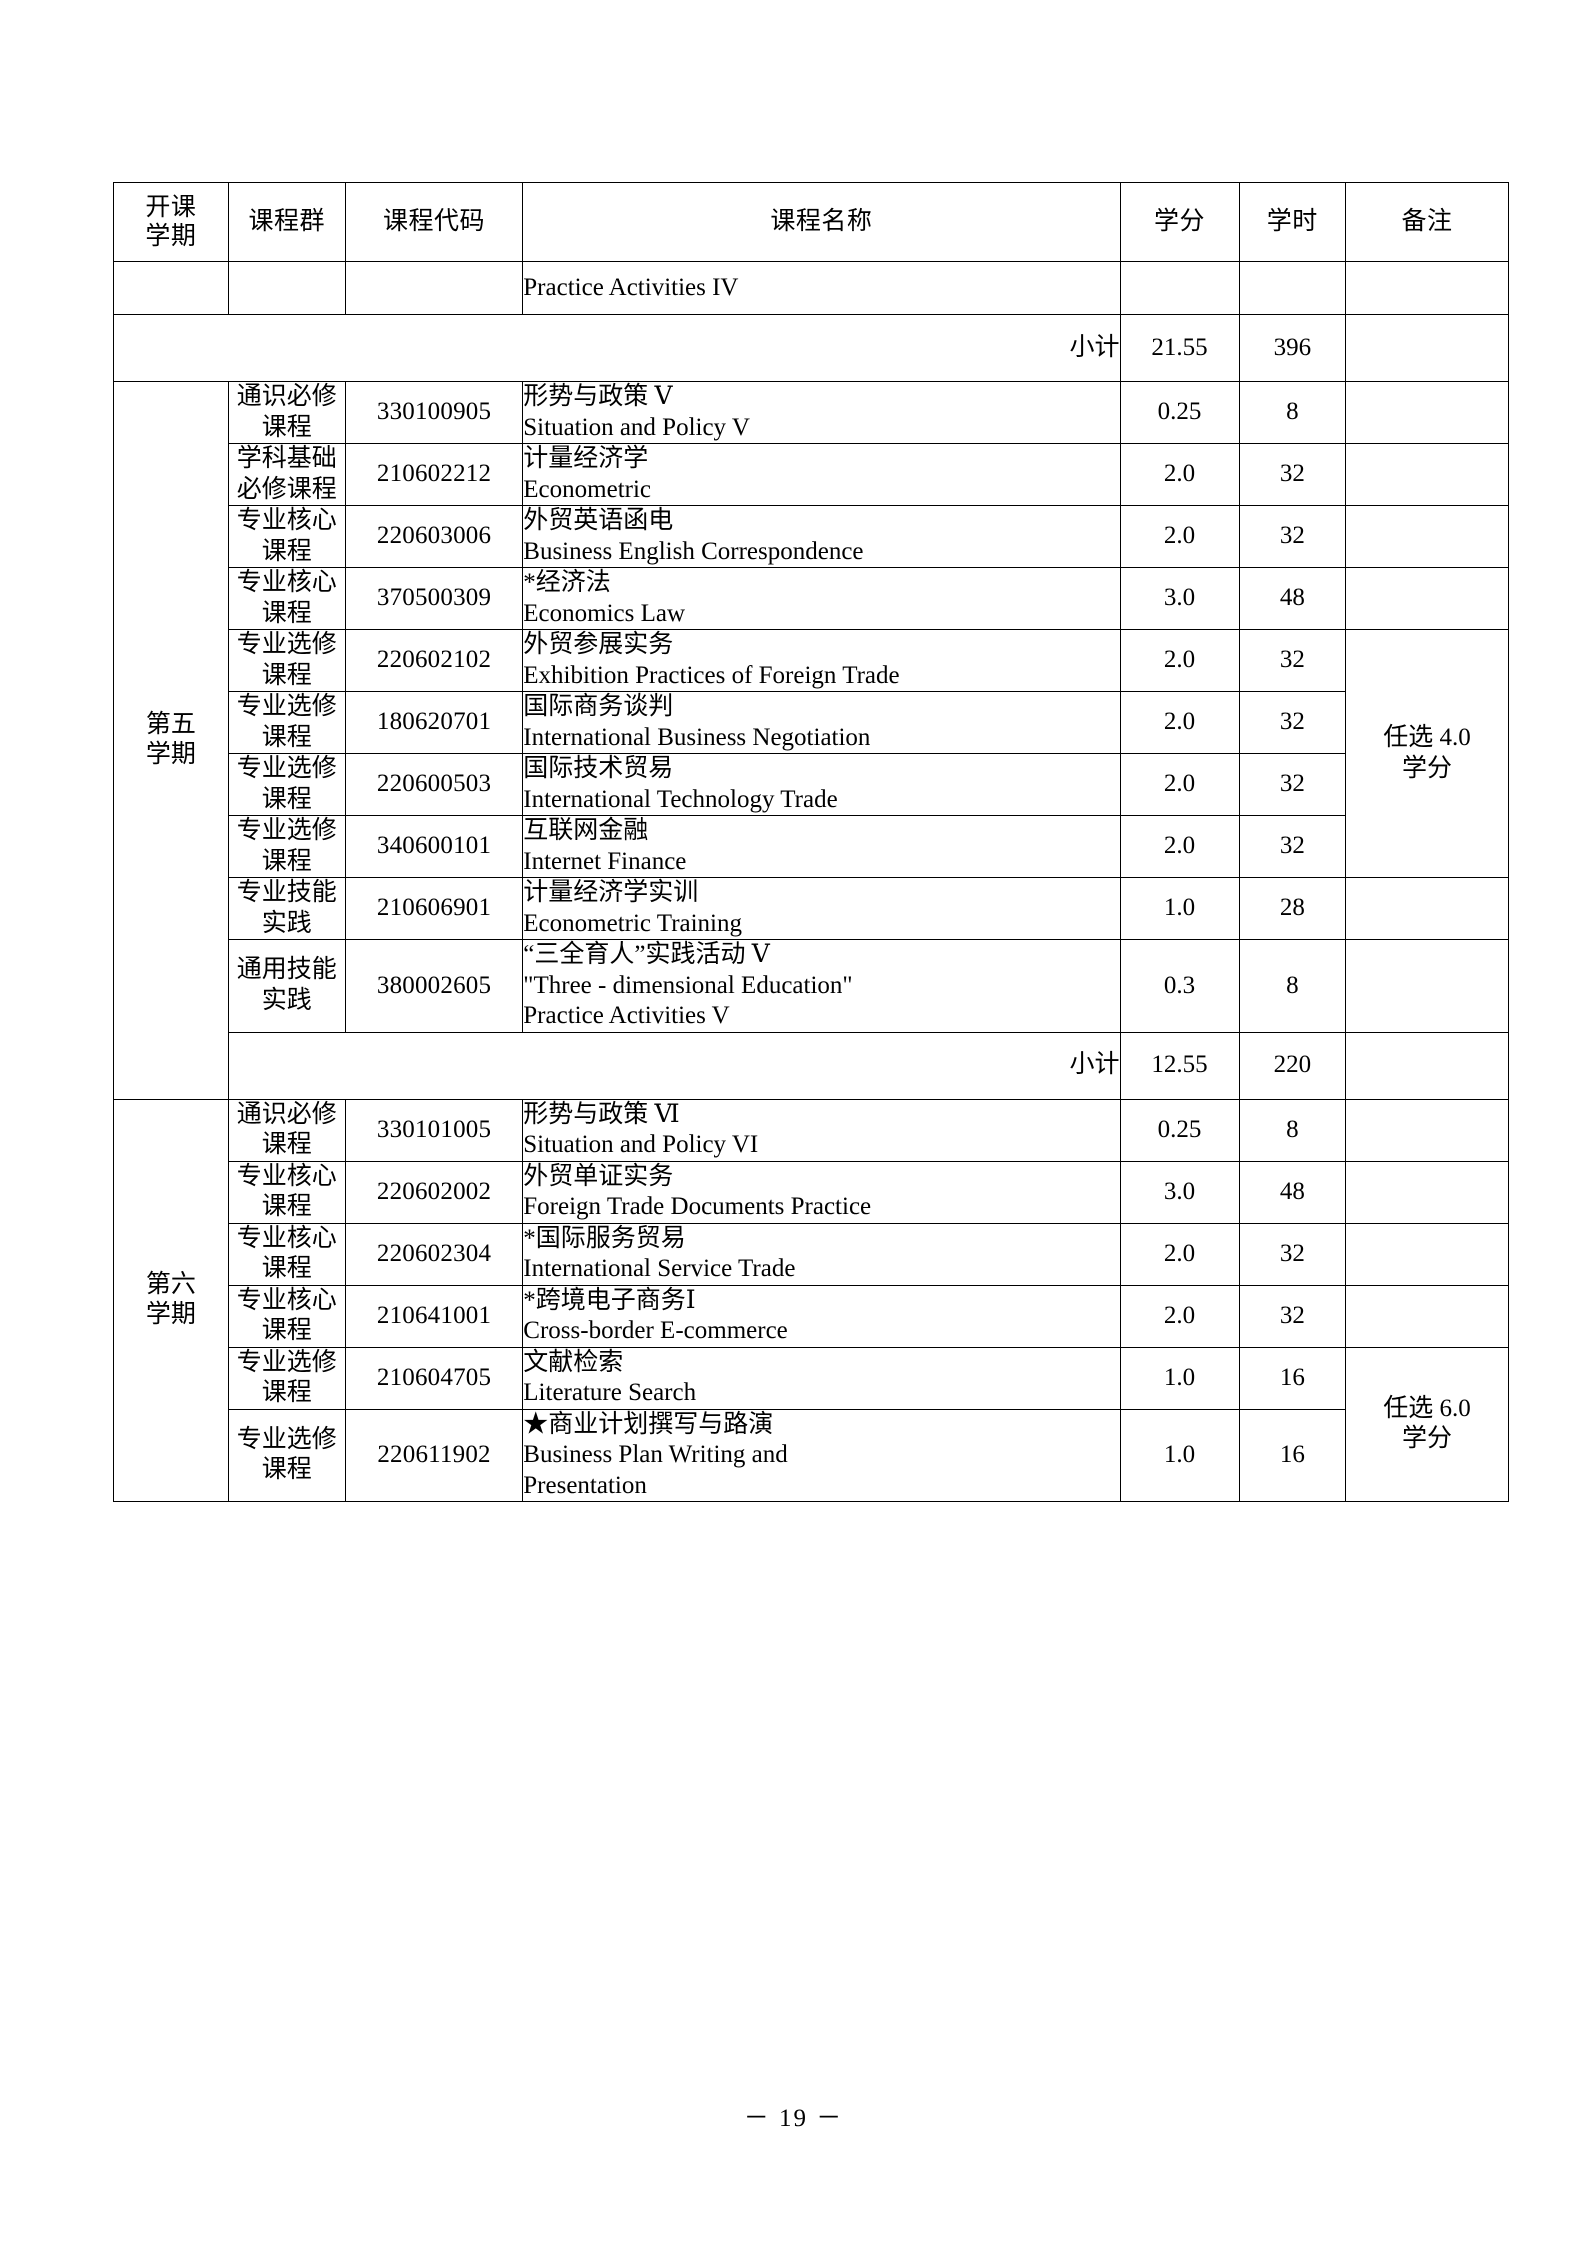 The width and height of the screenshot is (1587, 2245). What do you see at coordinates (1179, 348) in the screenshot?
I see `subtotal-credits: 21.55` at bounding box center [1179, 348].